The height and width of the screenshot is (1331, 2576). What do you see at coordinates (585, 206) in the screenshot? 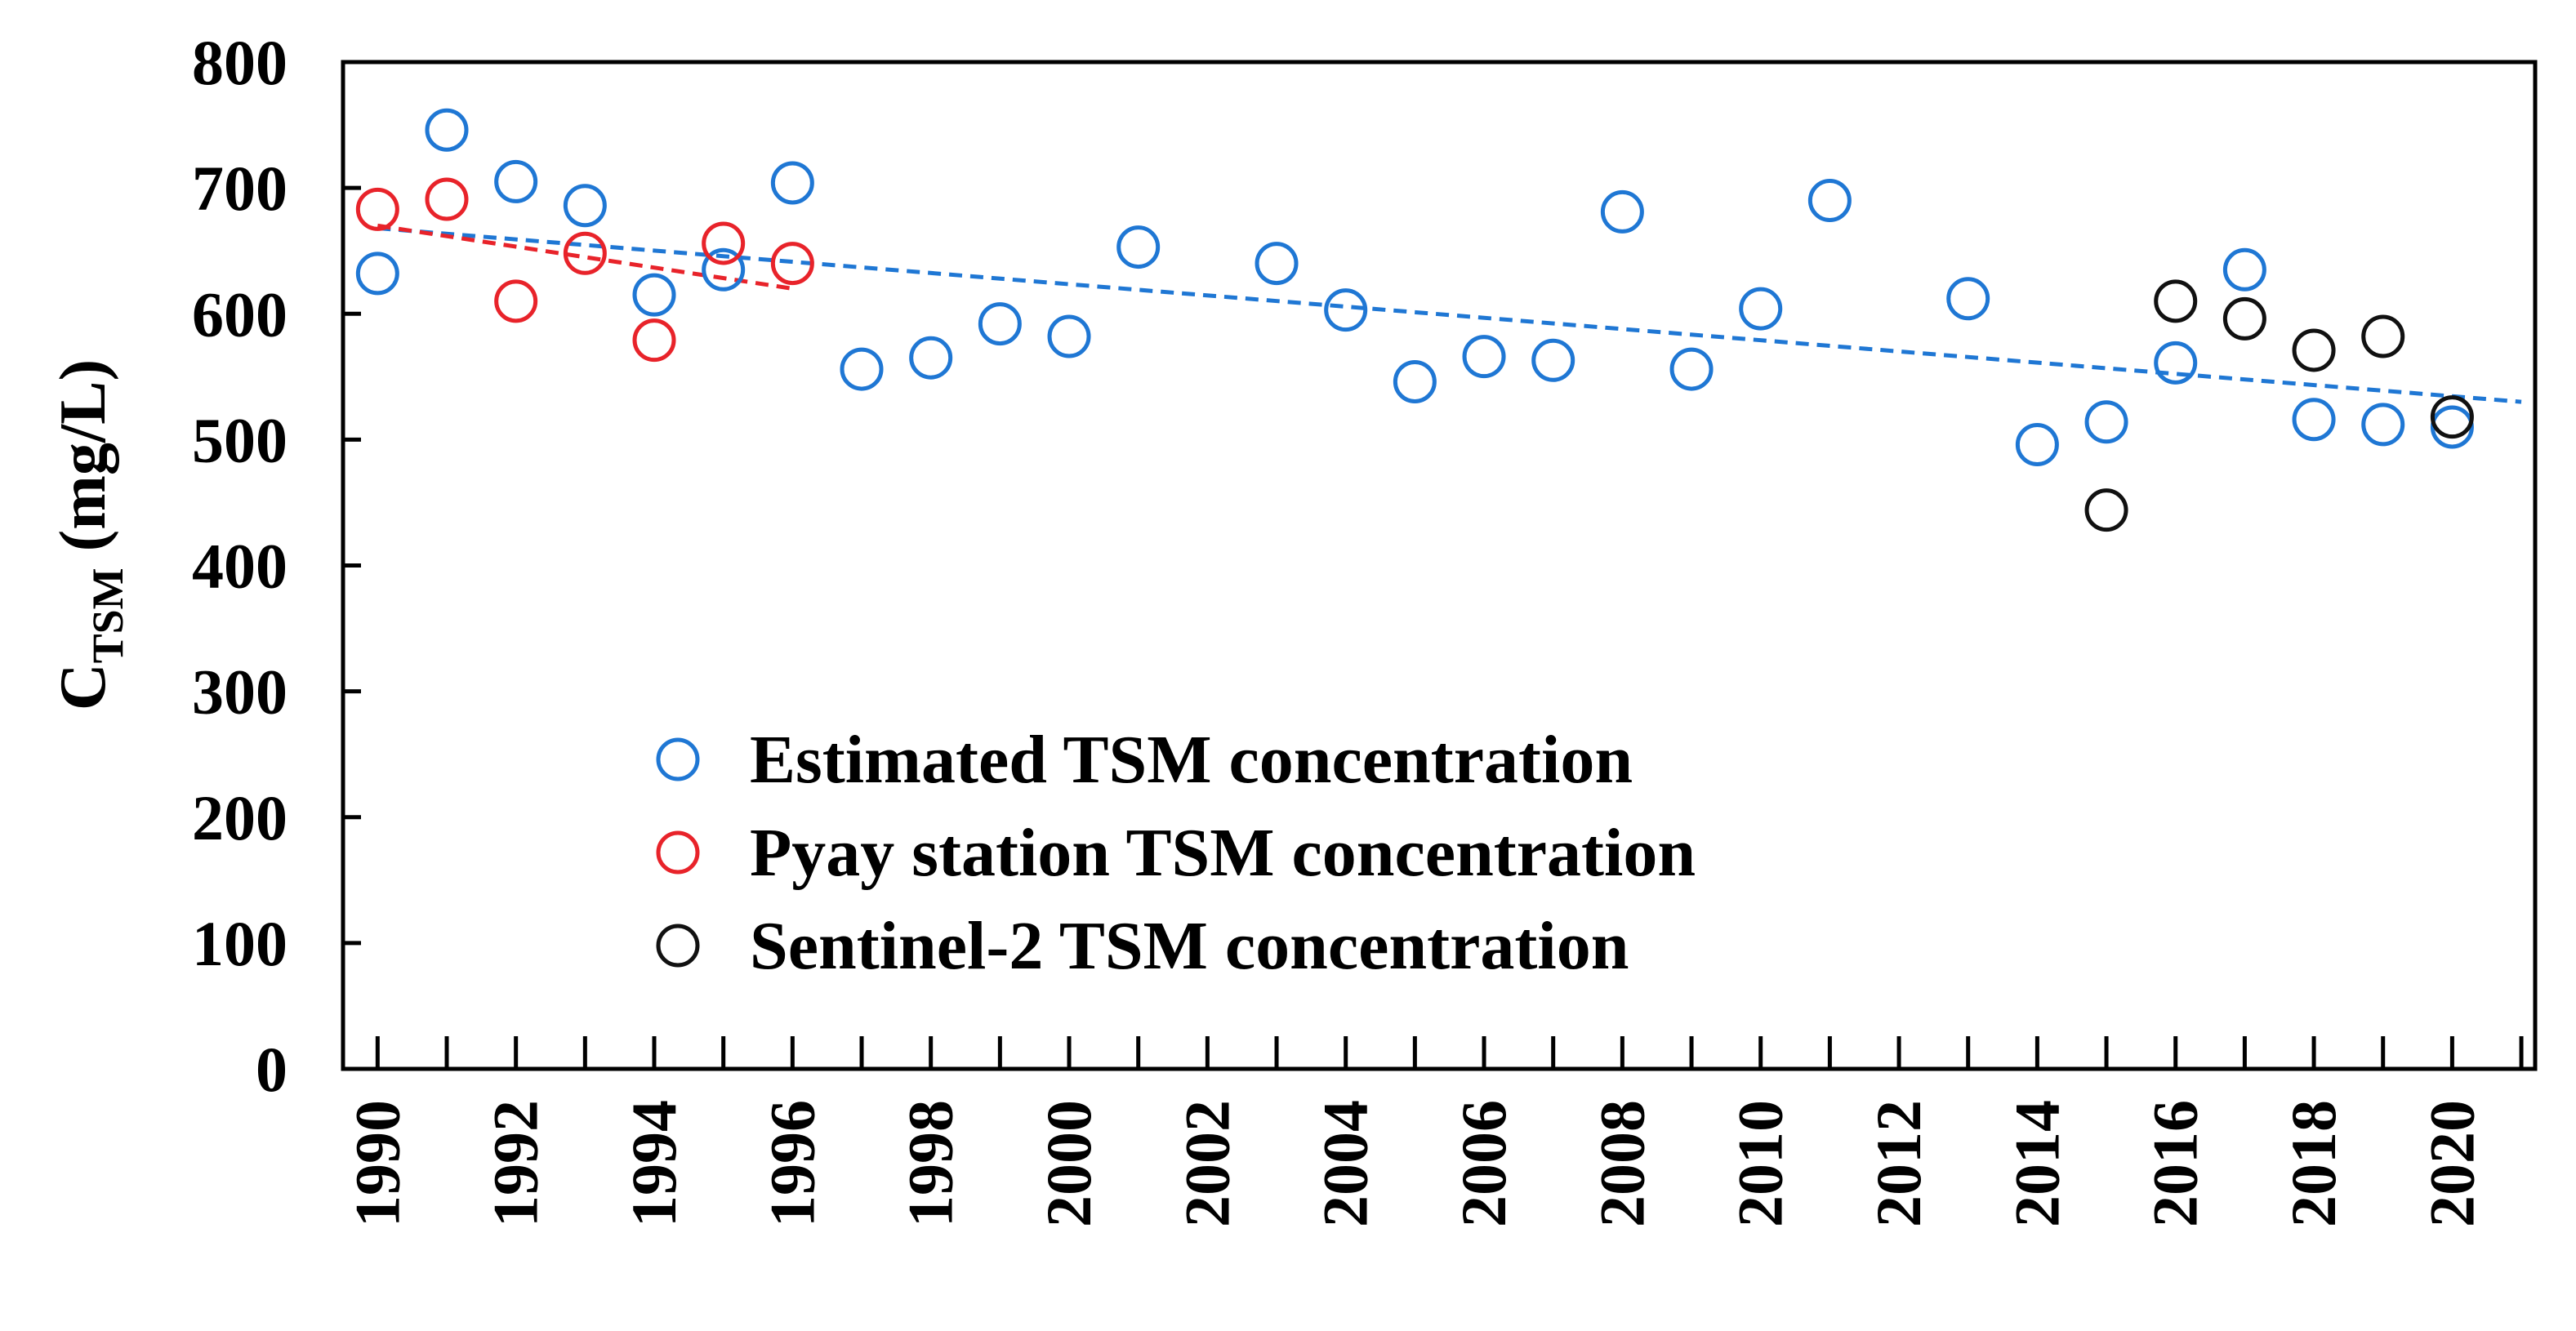
I see `point-series0-1993` at bounding box center [585, 206].